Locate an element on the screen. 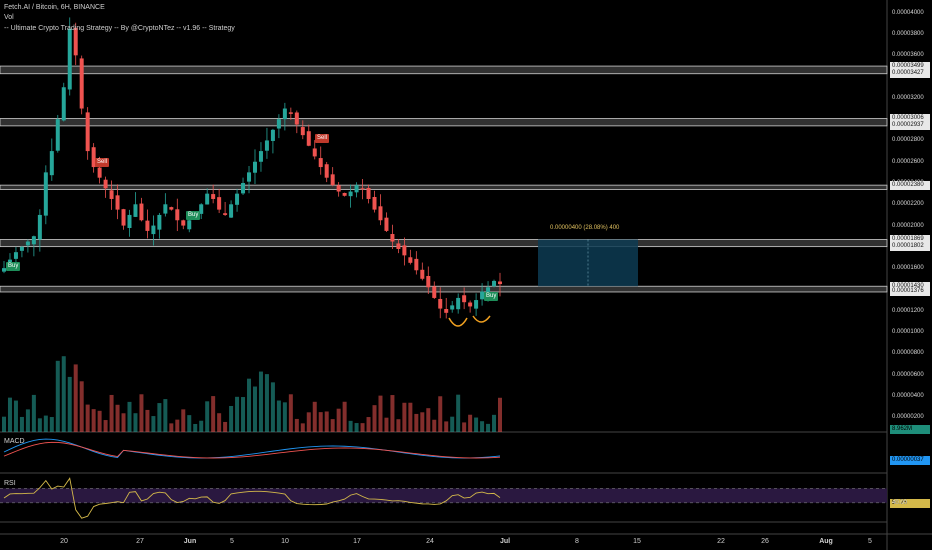  price-tick-label: 0.00000800 is located at coordinates (908, 353).